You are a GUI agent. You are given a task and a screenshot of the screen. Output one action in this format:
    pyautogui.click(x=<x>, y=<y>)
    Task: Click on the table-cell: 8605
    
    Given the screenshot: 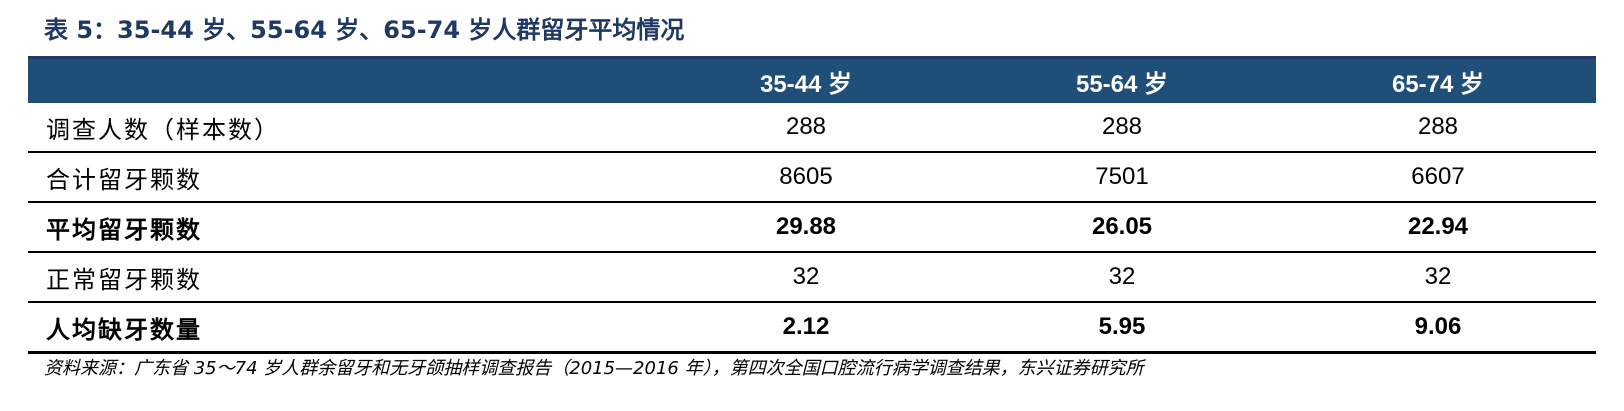 What is the action you would take?
    pyautogui.click(x=806, y=177)
    